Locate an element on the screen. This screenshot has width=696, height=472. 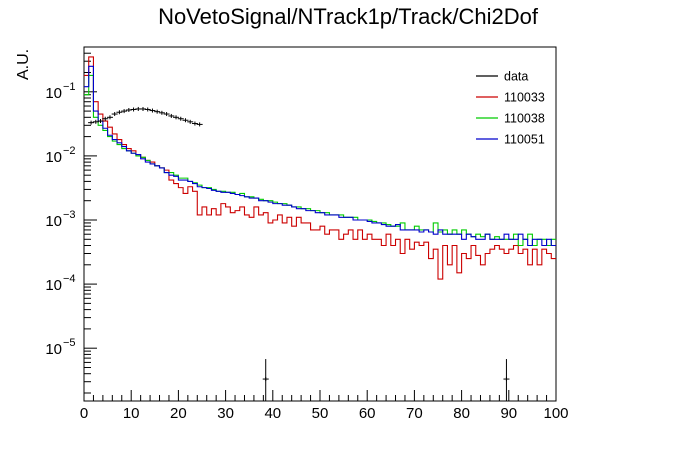
x-tick-label: 40 is located at coordinates (272, 413).